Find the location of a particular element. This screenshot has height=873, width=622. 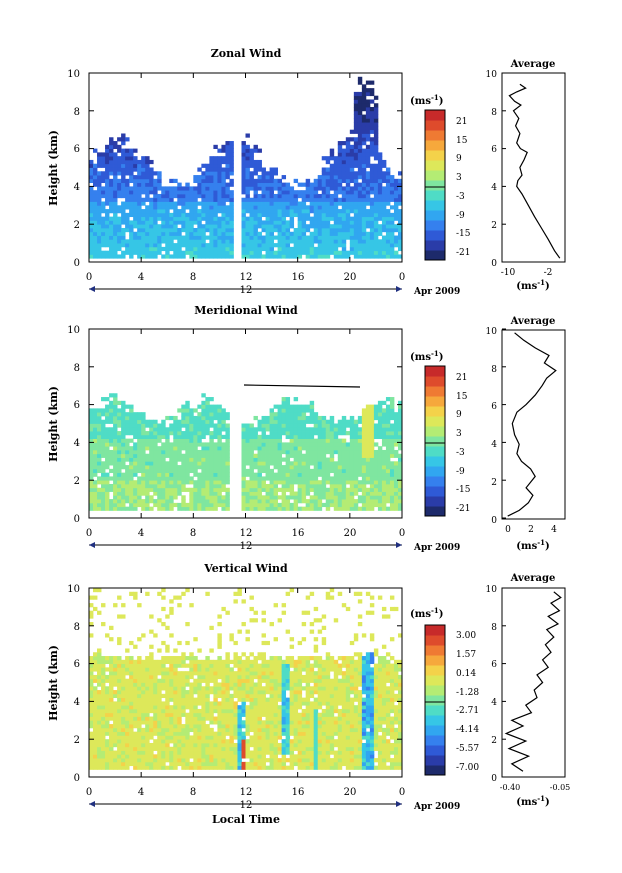

meridional-colorbar is located at coordinates (435, 441).